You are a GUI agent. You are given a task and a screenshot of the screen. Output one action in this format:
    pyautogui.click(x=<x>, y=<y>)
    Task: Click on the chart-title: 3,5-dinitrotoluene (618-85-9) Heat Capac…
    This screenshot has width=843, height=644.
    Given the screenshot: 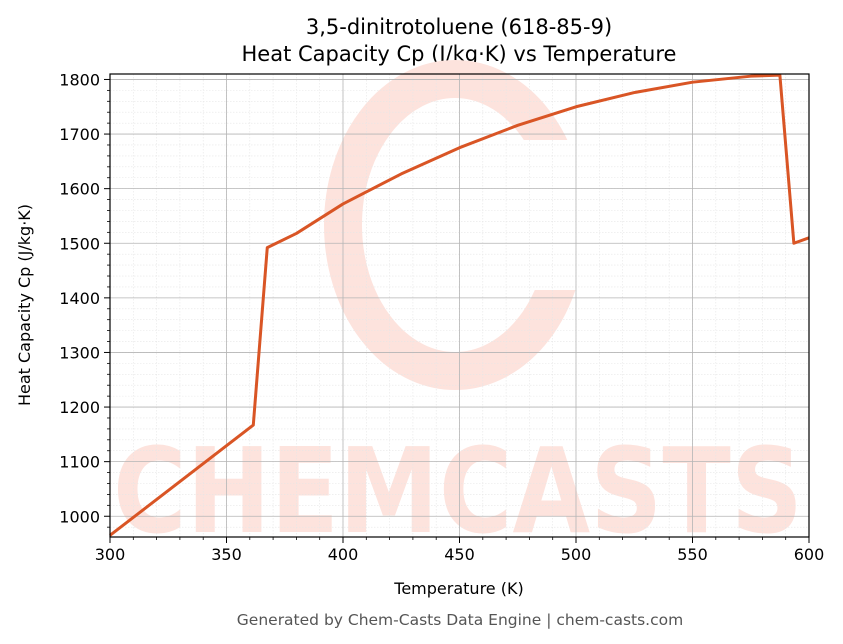 What is the action you would take?
    pyautogui.click(x=459, y=40)
    